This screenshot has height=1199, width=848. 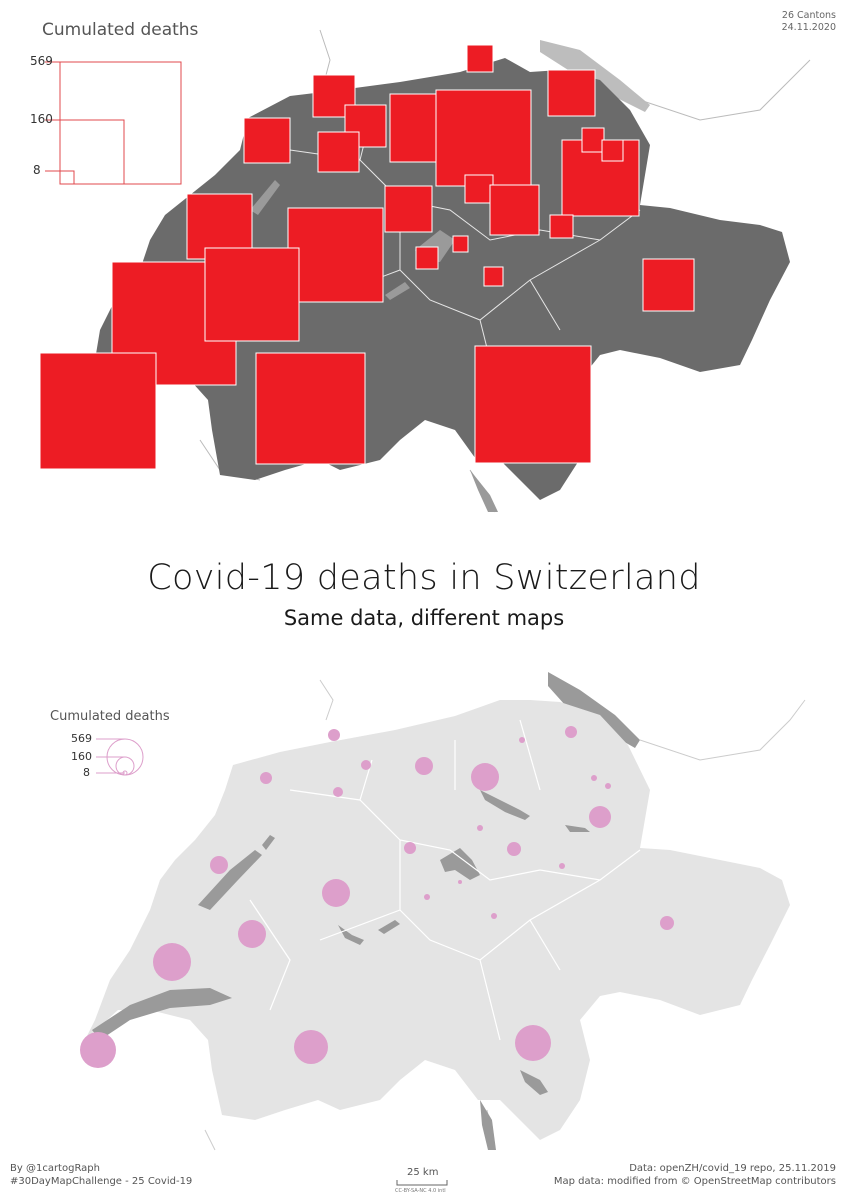 What do you see at coordinates (422, 1183) in the screenshot?
I see `scale-bar` at bounding box center [422, 1183].